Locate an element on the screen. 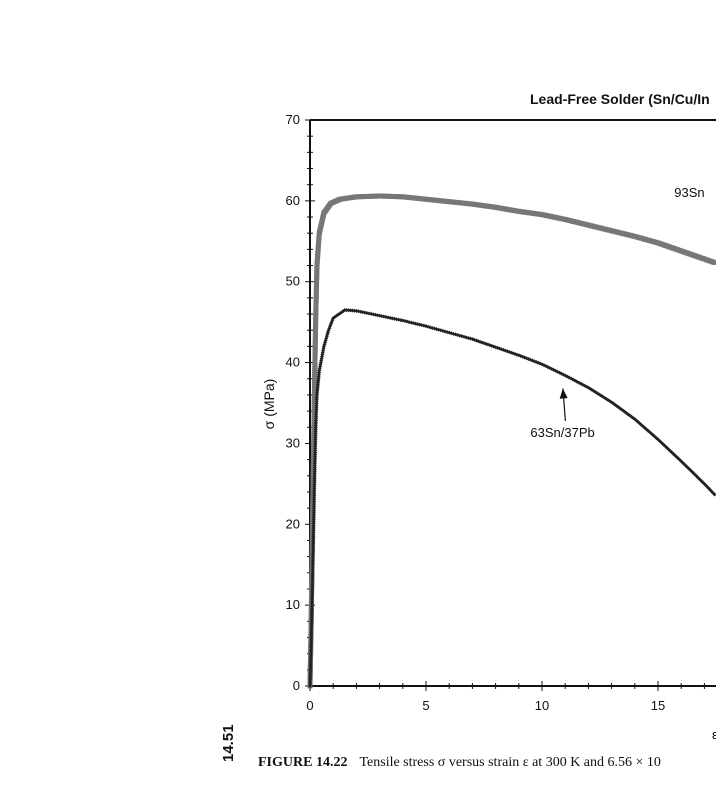  chart-title: Lead-Free Solder (Sn/Cu/In is located at coordinates (620, 99).